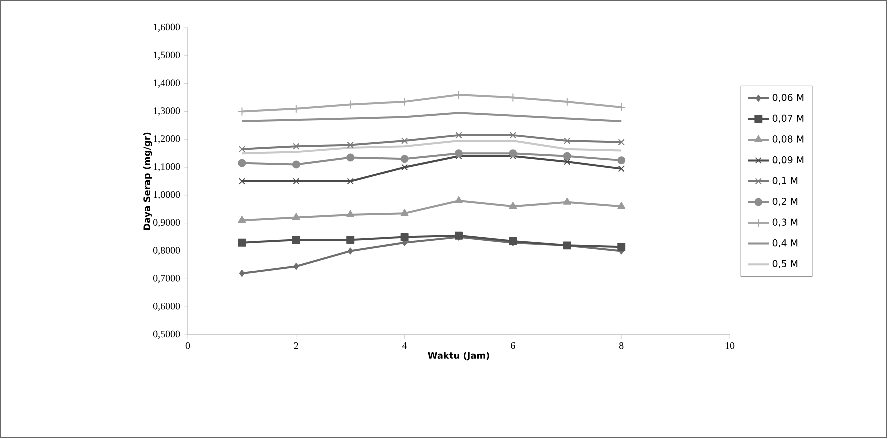  Describe the element at coordinates (147, 181) in the screenshot. I see `y-axis-title: Daya Serap (mg/gr)` at that location.